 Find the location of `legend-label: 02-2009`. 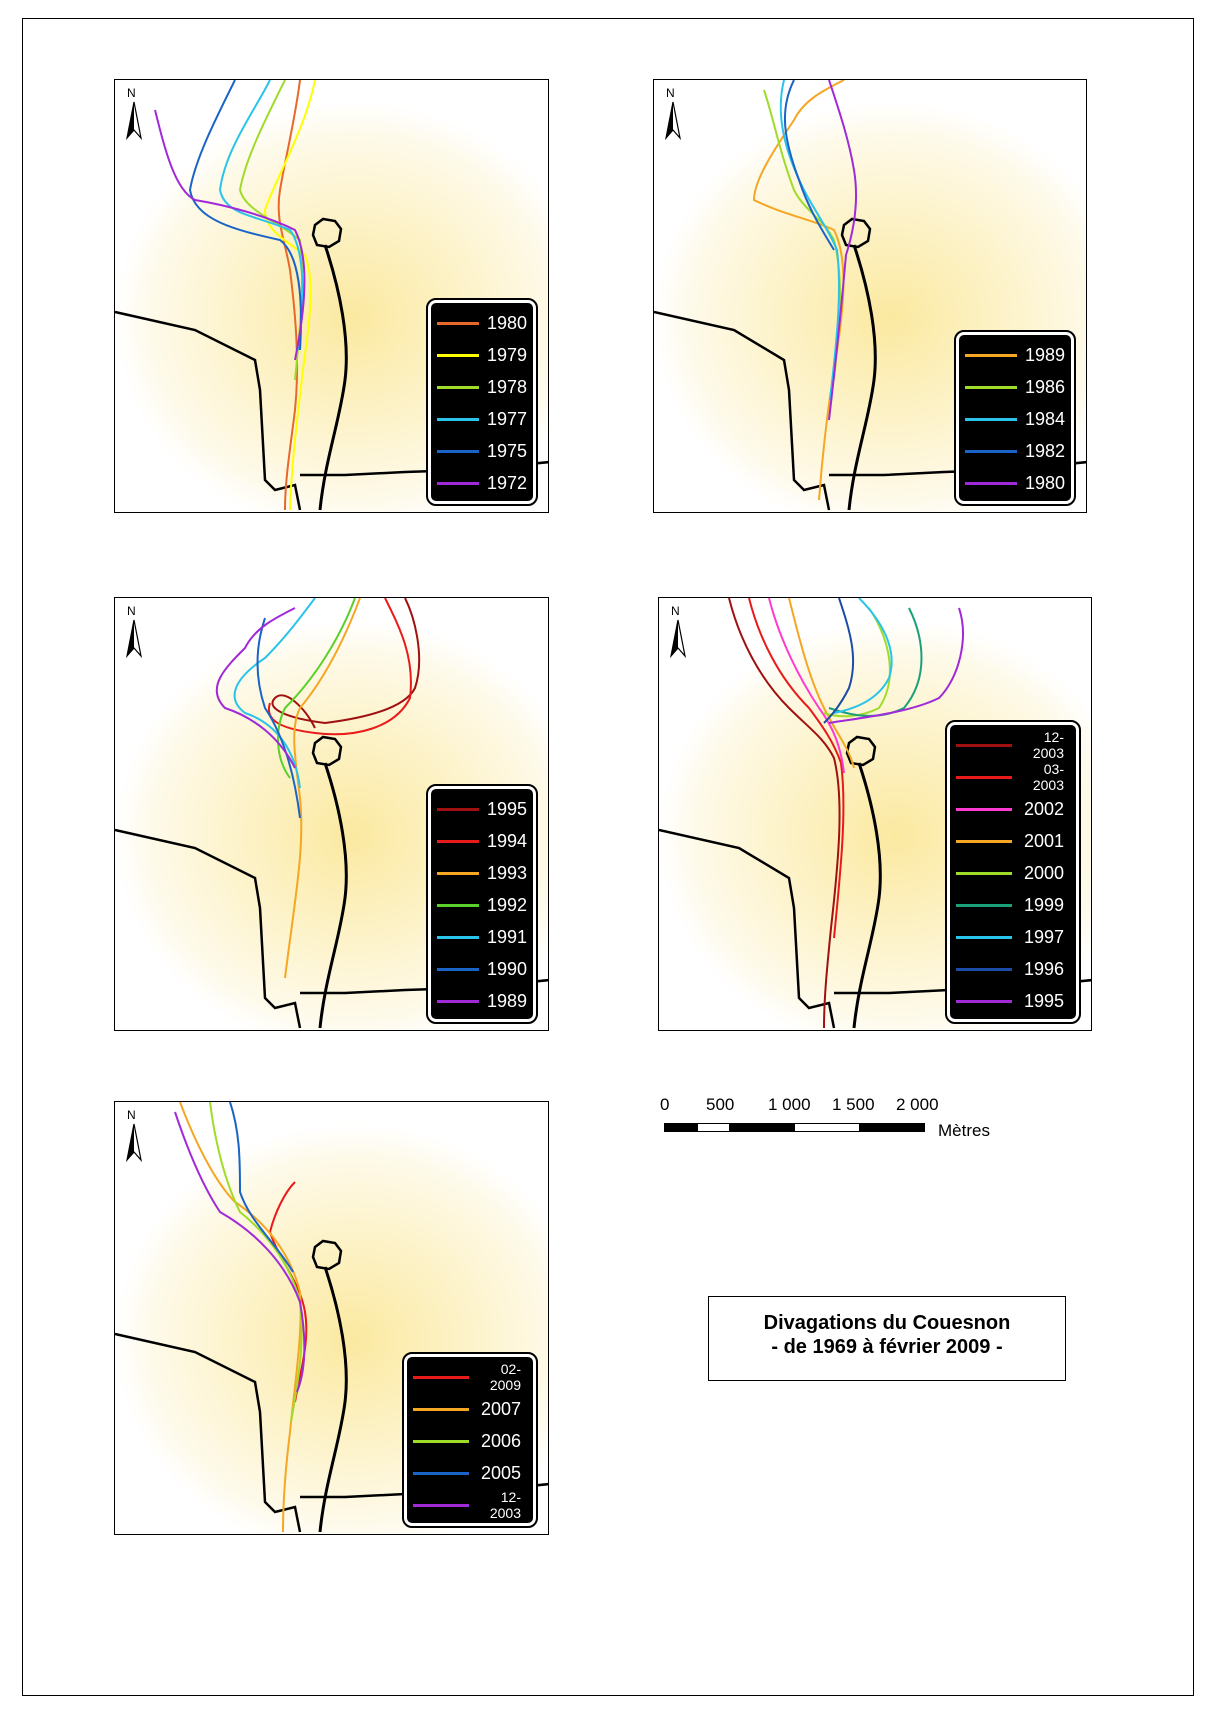

legend-label: 02-2009 is located at coordinates (505, 1377).